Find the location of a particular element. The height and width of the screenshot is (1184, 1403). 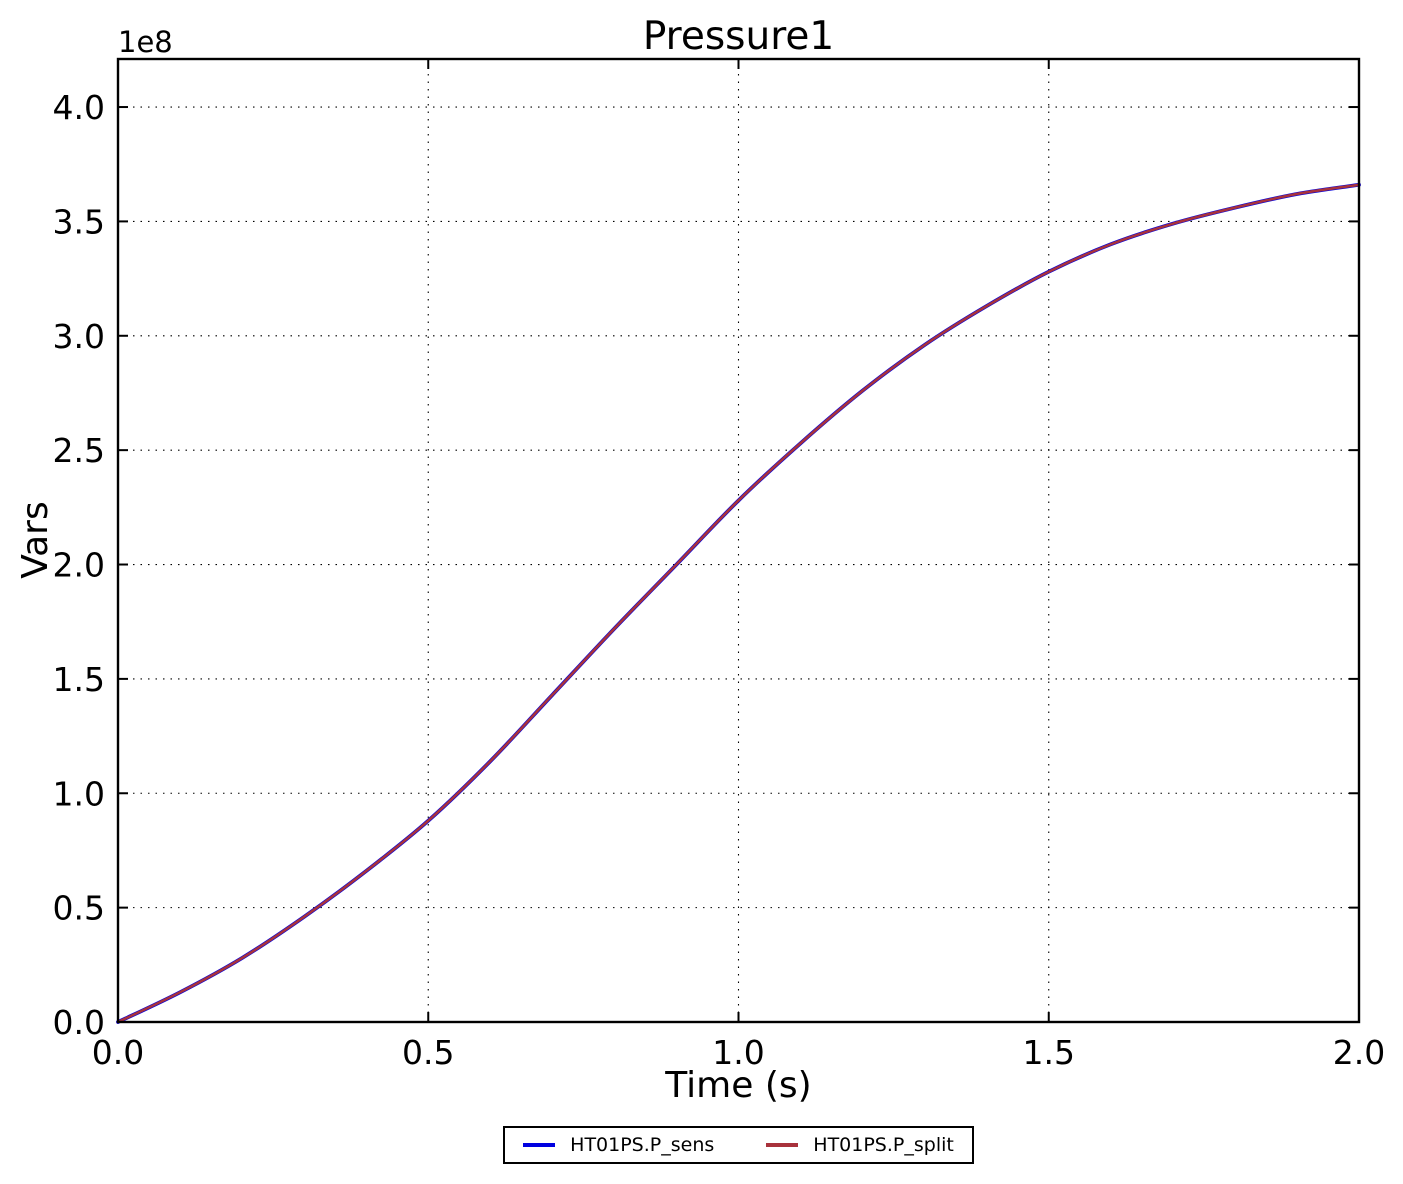

legend-container: HT01PS.P_sens HT01PS.P_split is located at coordinates (738, 1145).